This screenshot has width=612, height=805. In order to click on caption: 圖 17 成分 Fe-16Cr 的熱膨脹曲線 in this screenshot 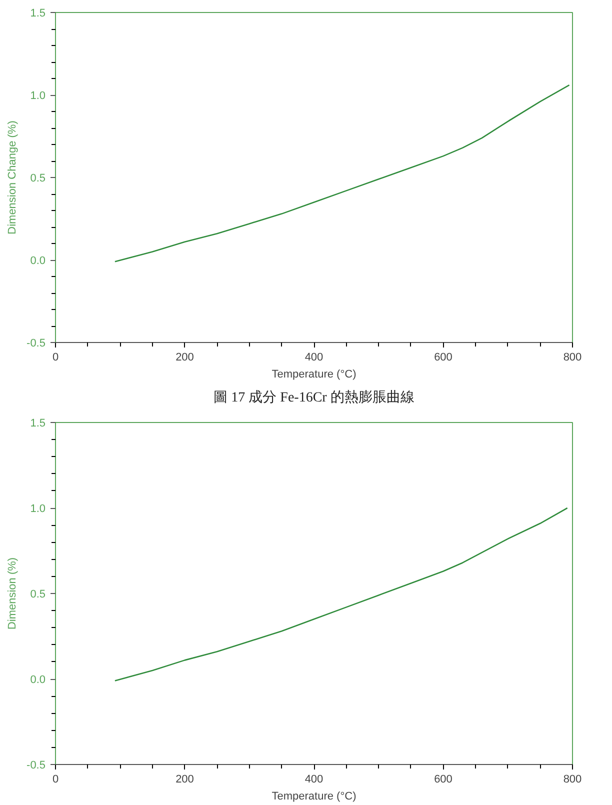, I will do `click(314, 398)`.